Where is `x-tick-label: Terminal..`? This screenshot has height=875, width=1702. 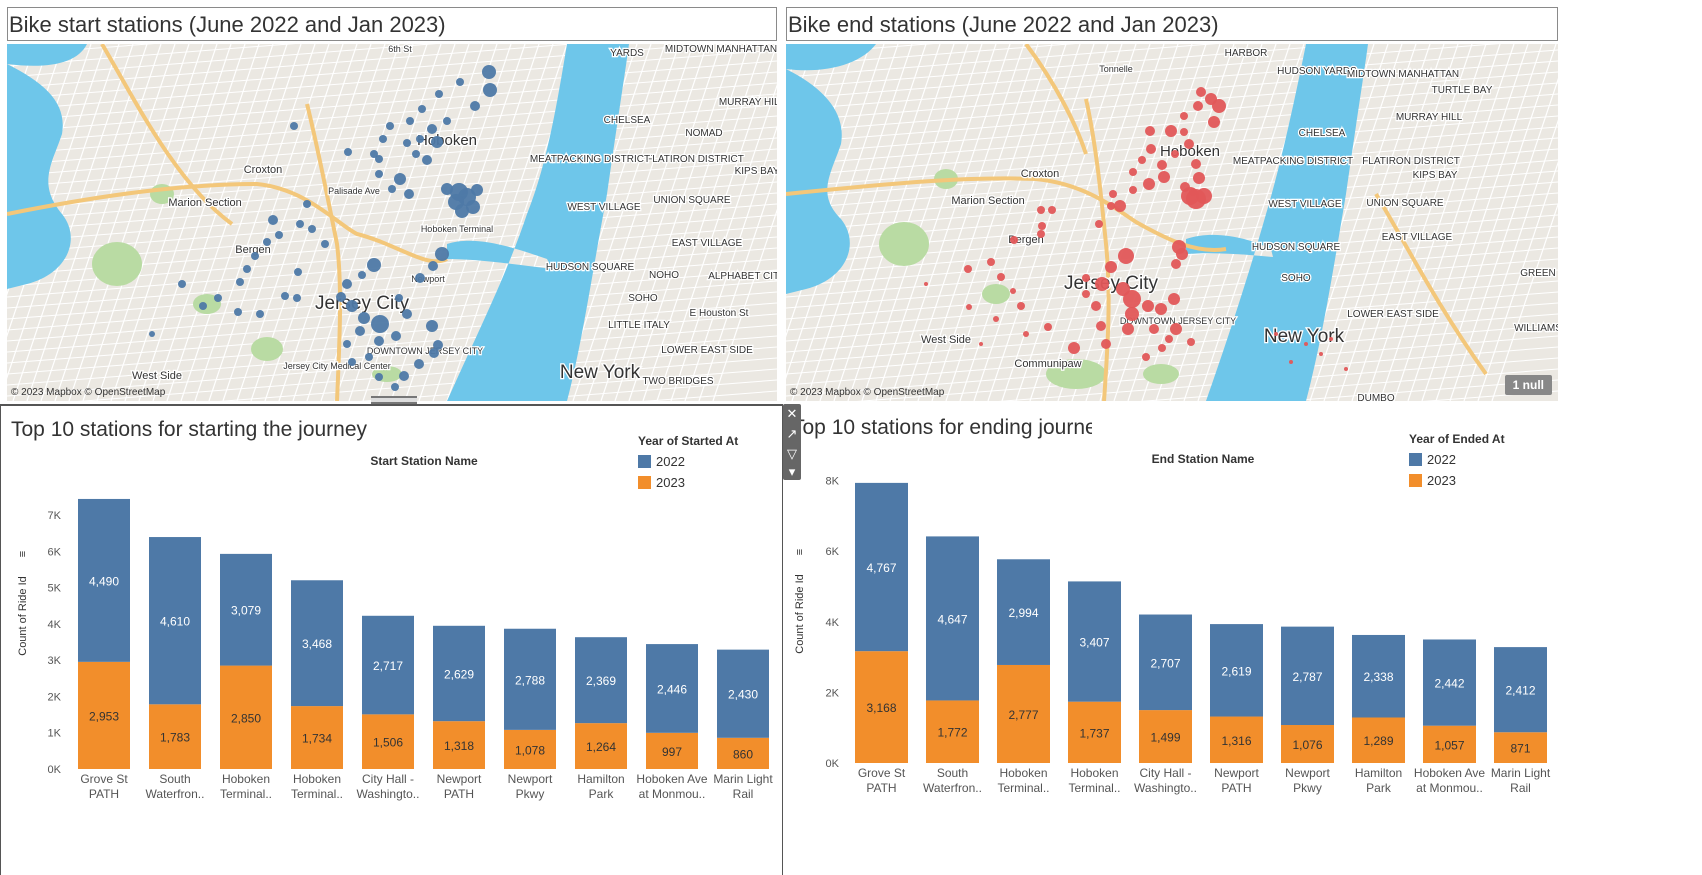 x-tick-label: Terminal.. is located at coordinates (246, 794).